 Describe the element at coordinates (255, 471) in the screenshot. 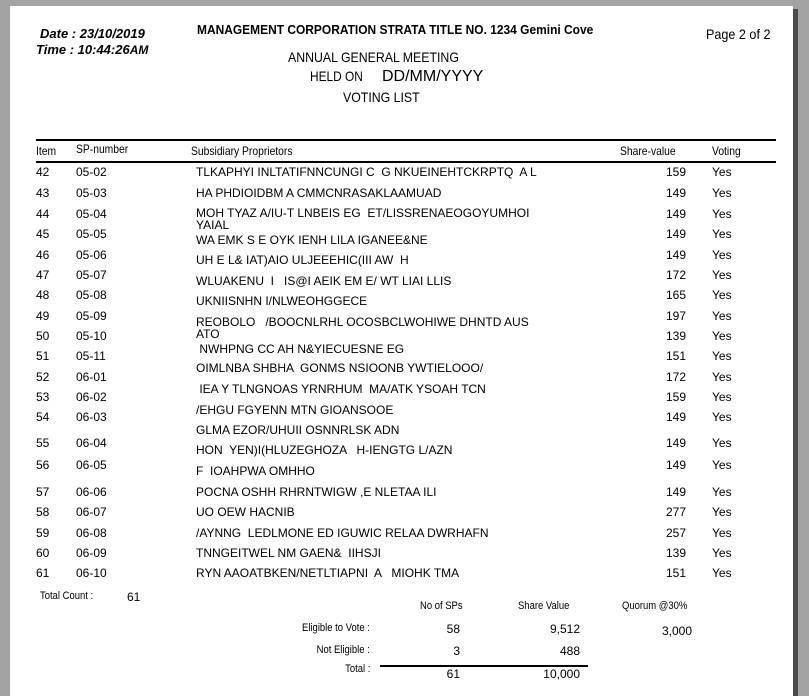

I see `cell-proprietor: F IOAHPWA OMHHO` at that location.